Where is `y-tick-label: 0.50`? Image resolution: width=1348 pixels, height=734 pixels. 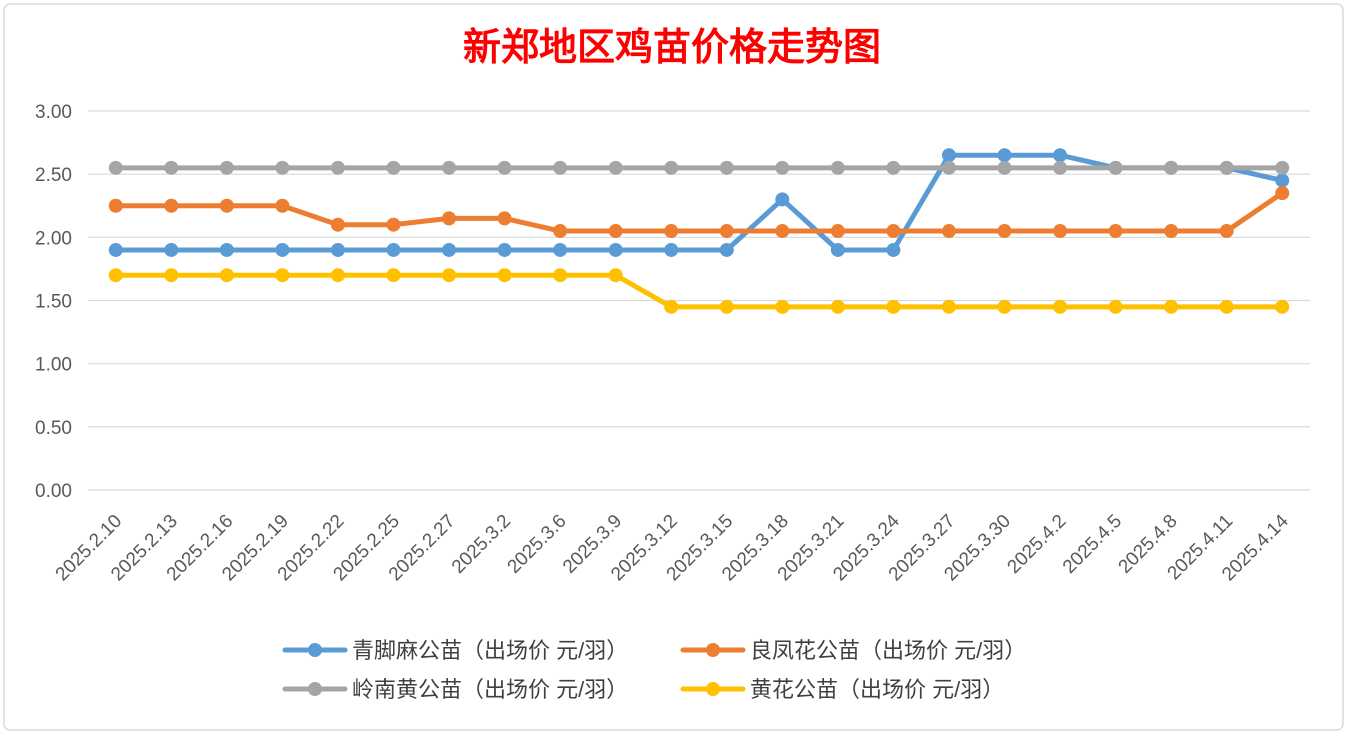 y-tick-label: 0.50 is located at coordinates (53, 428).